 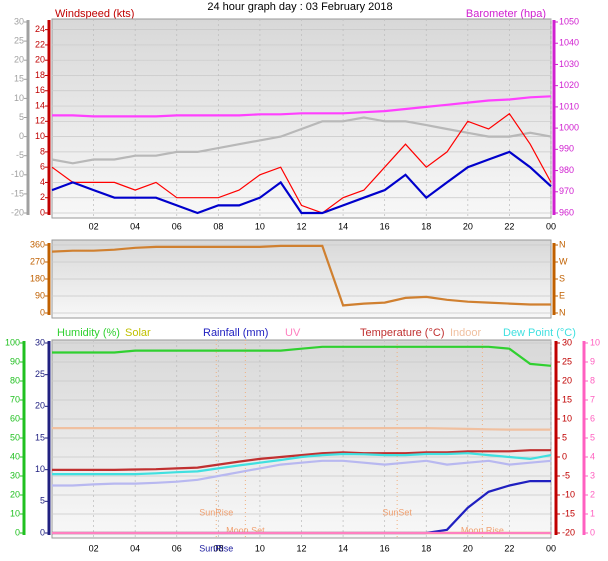 I want to click on y4-tick-label: 2, so click(x=592, y=494).